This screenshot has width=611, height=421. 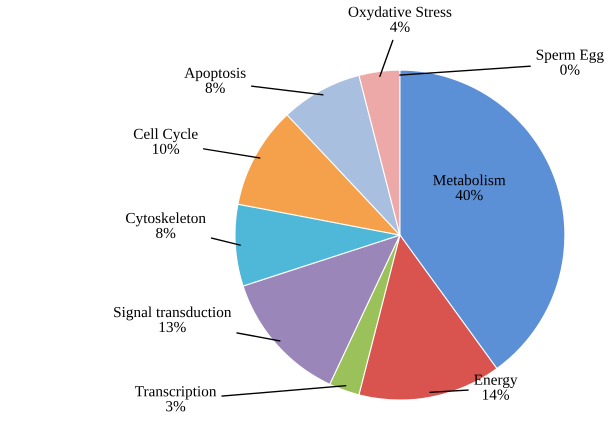 I want to click on data-label: 14%, so click(x=496, y=394).